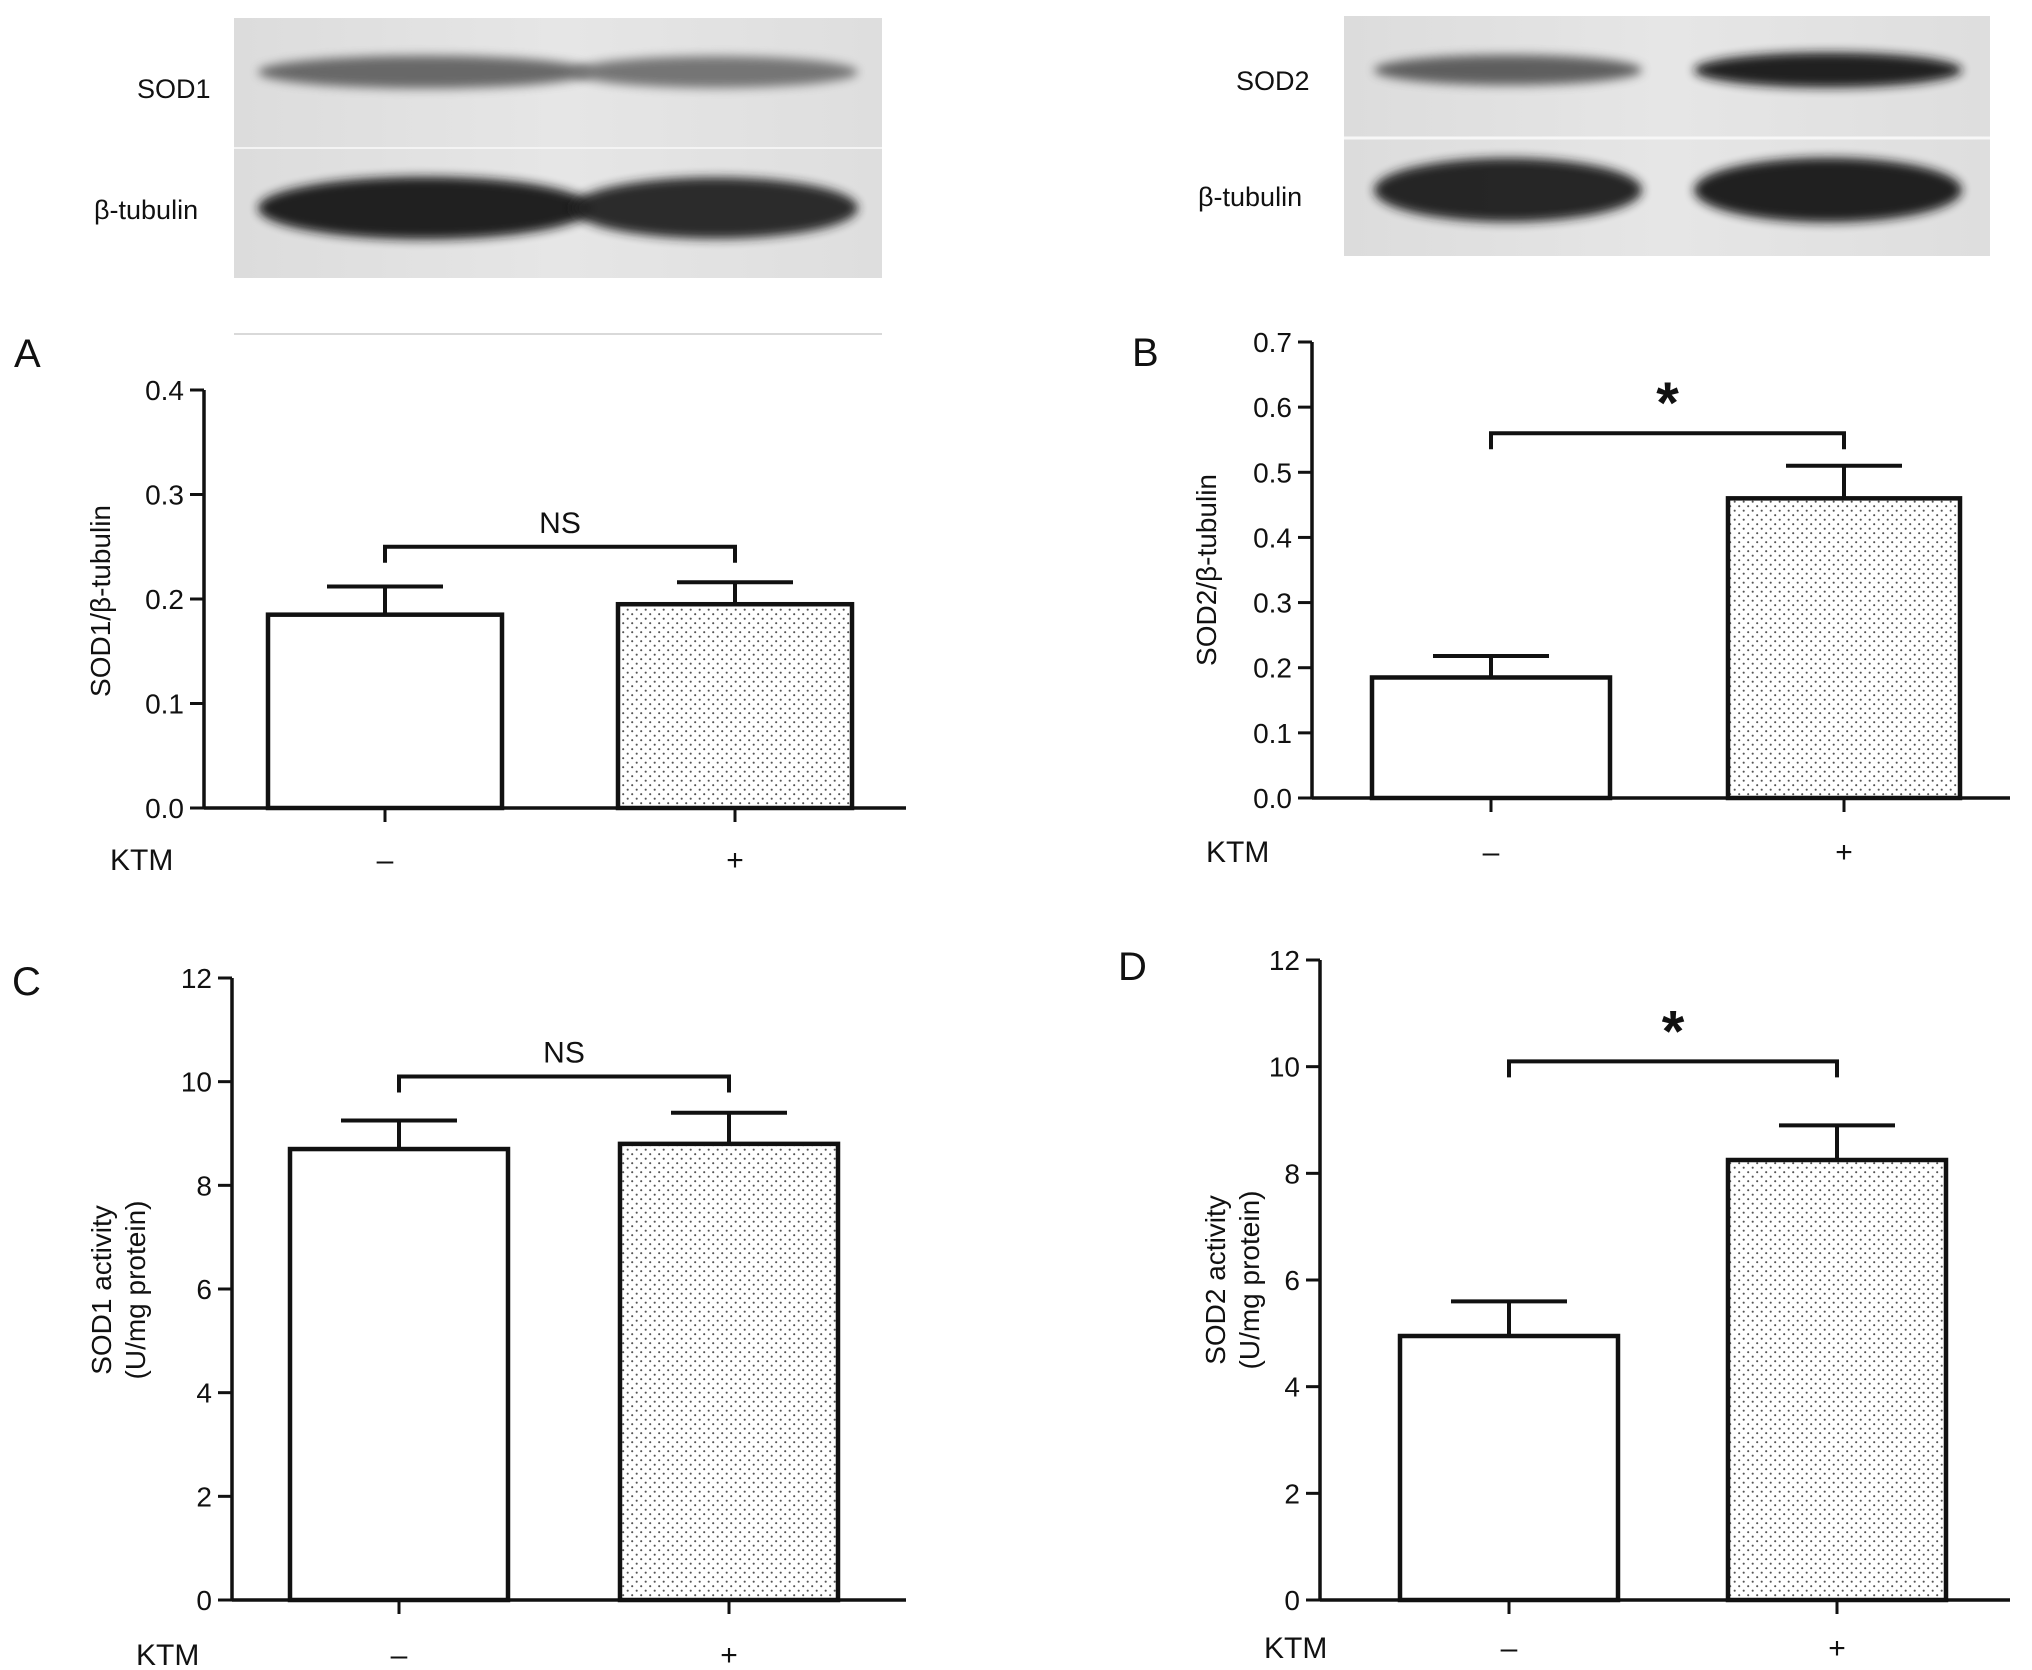 This screenshot has width=2032, height=1670. Describe the element at coordinates (1273, 81) in the screenshot. I see `blot-label-sod2: SOD2` at that location.